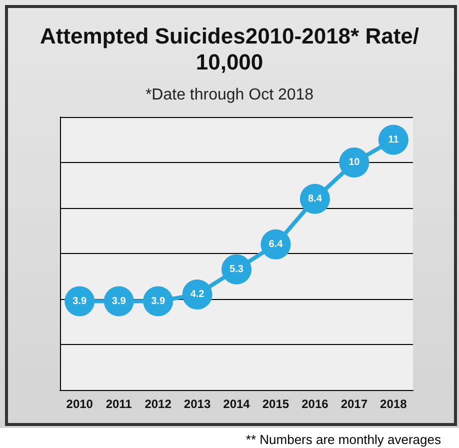 The width and height of the screenshot is (459, 448). I want to click on text: ** Numbers are monthly averages, so click(344, 439).